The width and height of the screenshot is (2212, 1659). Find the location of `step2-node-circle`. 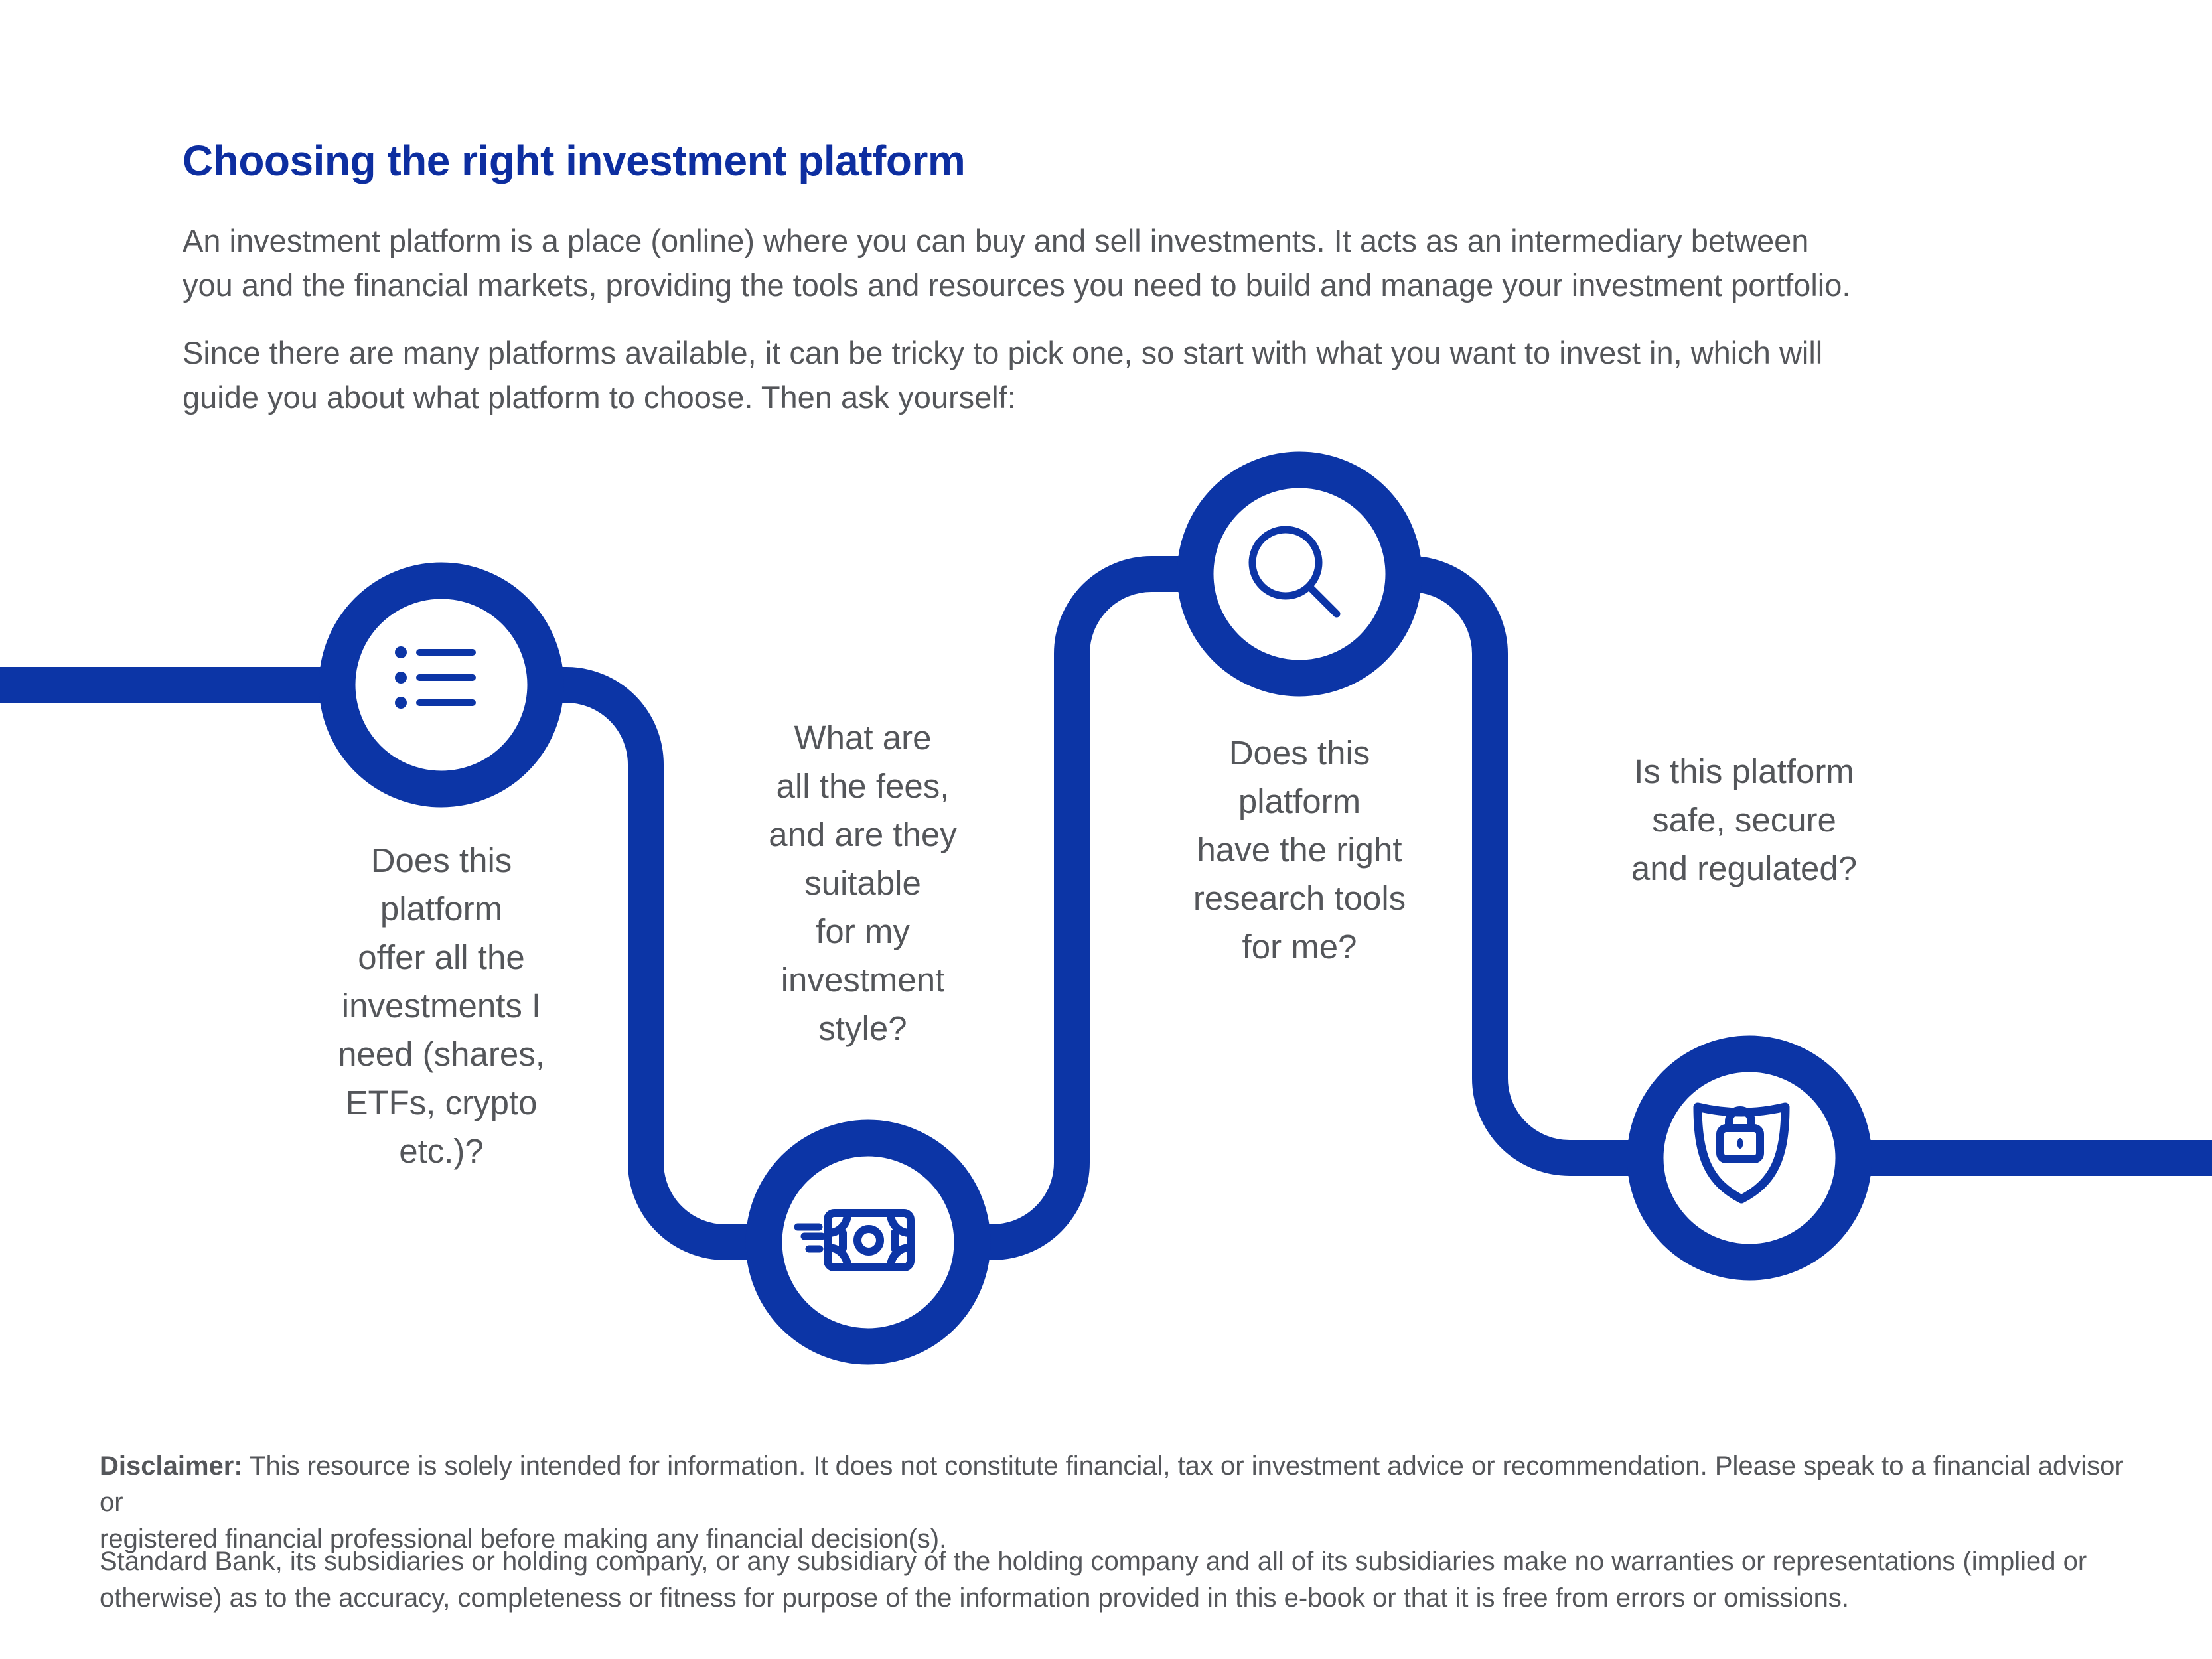

step2-node-circle is located at coordinates (868, 1242).